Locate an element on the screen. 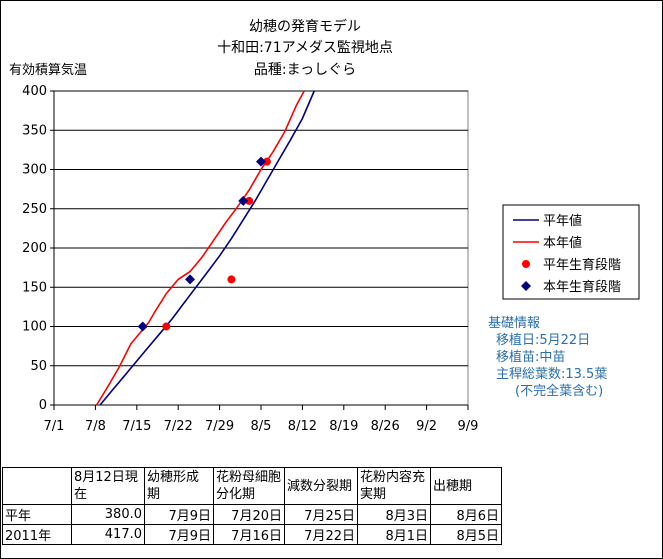  x-tick-label: 8/19 is located at coordinates (343, 426).